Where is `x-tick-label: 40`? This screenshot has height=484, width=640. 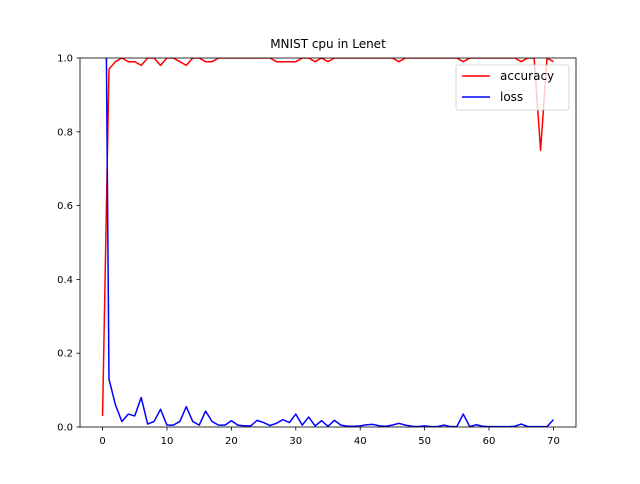
x-tick-label: 40 is located at coordinates (360, 441).